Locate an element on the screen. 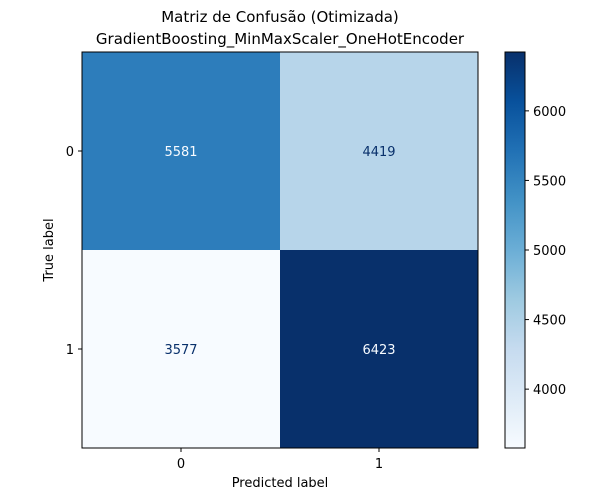 This screenshot has height=500, width=600. colorbar-ticks: 4000 4500 5000 5500 6000 is located at coordinates (545, 251).